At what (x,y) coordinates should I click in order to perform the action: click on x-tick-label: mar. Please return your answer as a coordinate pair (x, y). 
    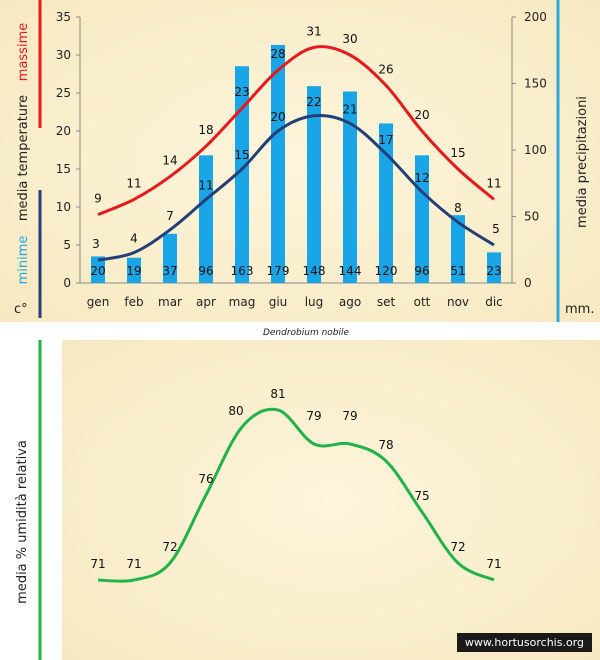
    Looking at the image, I should click on (170, 302).